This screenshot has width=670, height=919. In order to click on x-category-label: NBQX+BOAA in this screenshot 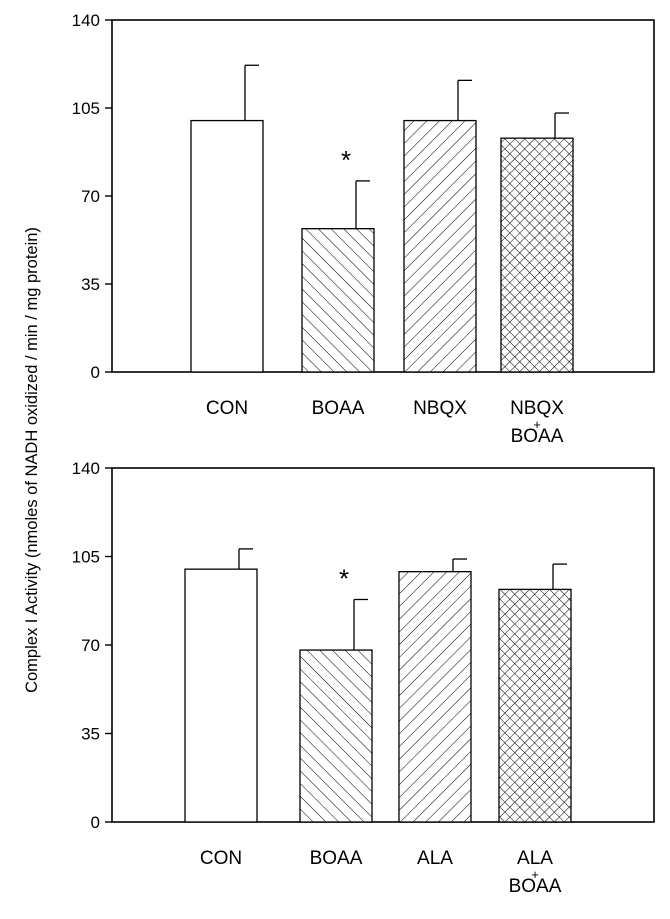, I will do `click(537, 422)`.